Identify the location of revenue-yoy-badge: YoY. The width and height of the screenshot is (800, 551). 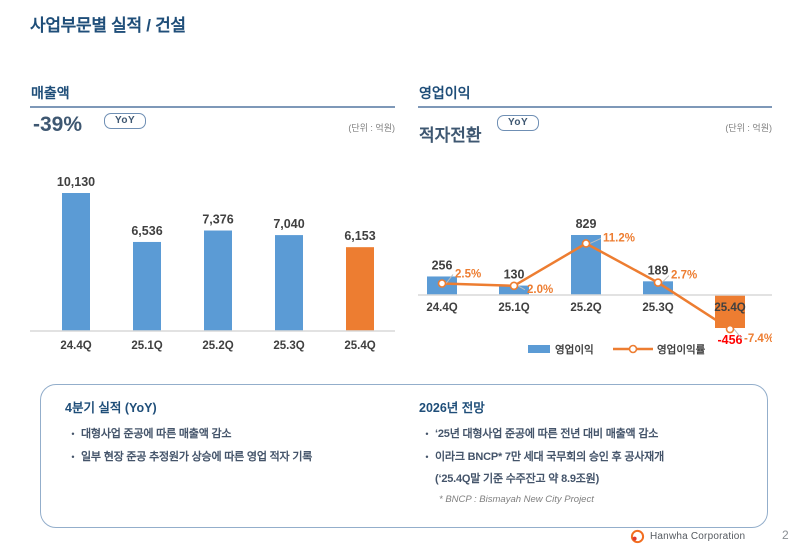
(125, 121).